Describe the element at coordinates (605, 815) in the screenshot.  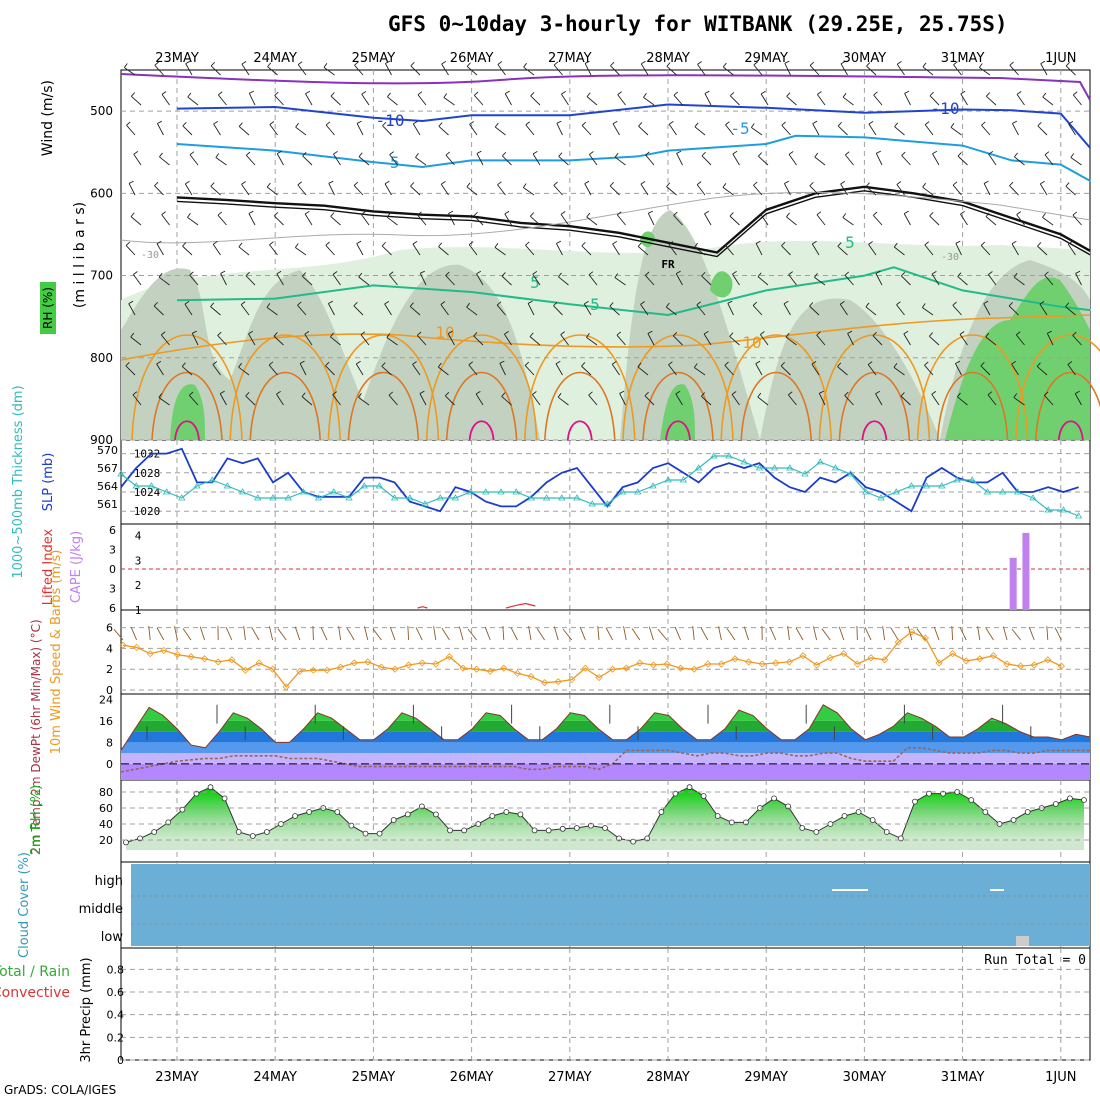
I see `rh-area` at that location.